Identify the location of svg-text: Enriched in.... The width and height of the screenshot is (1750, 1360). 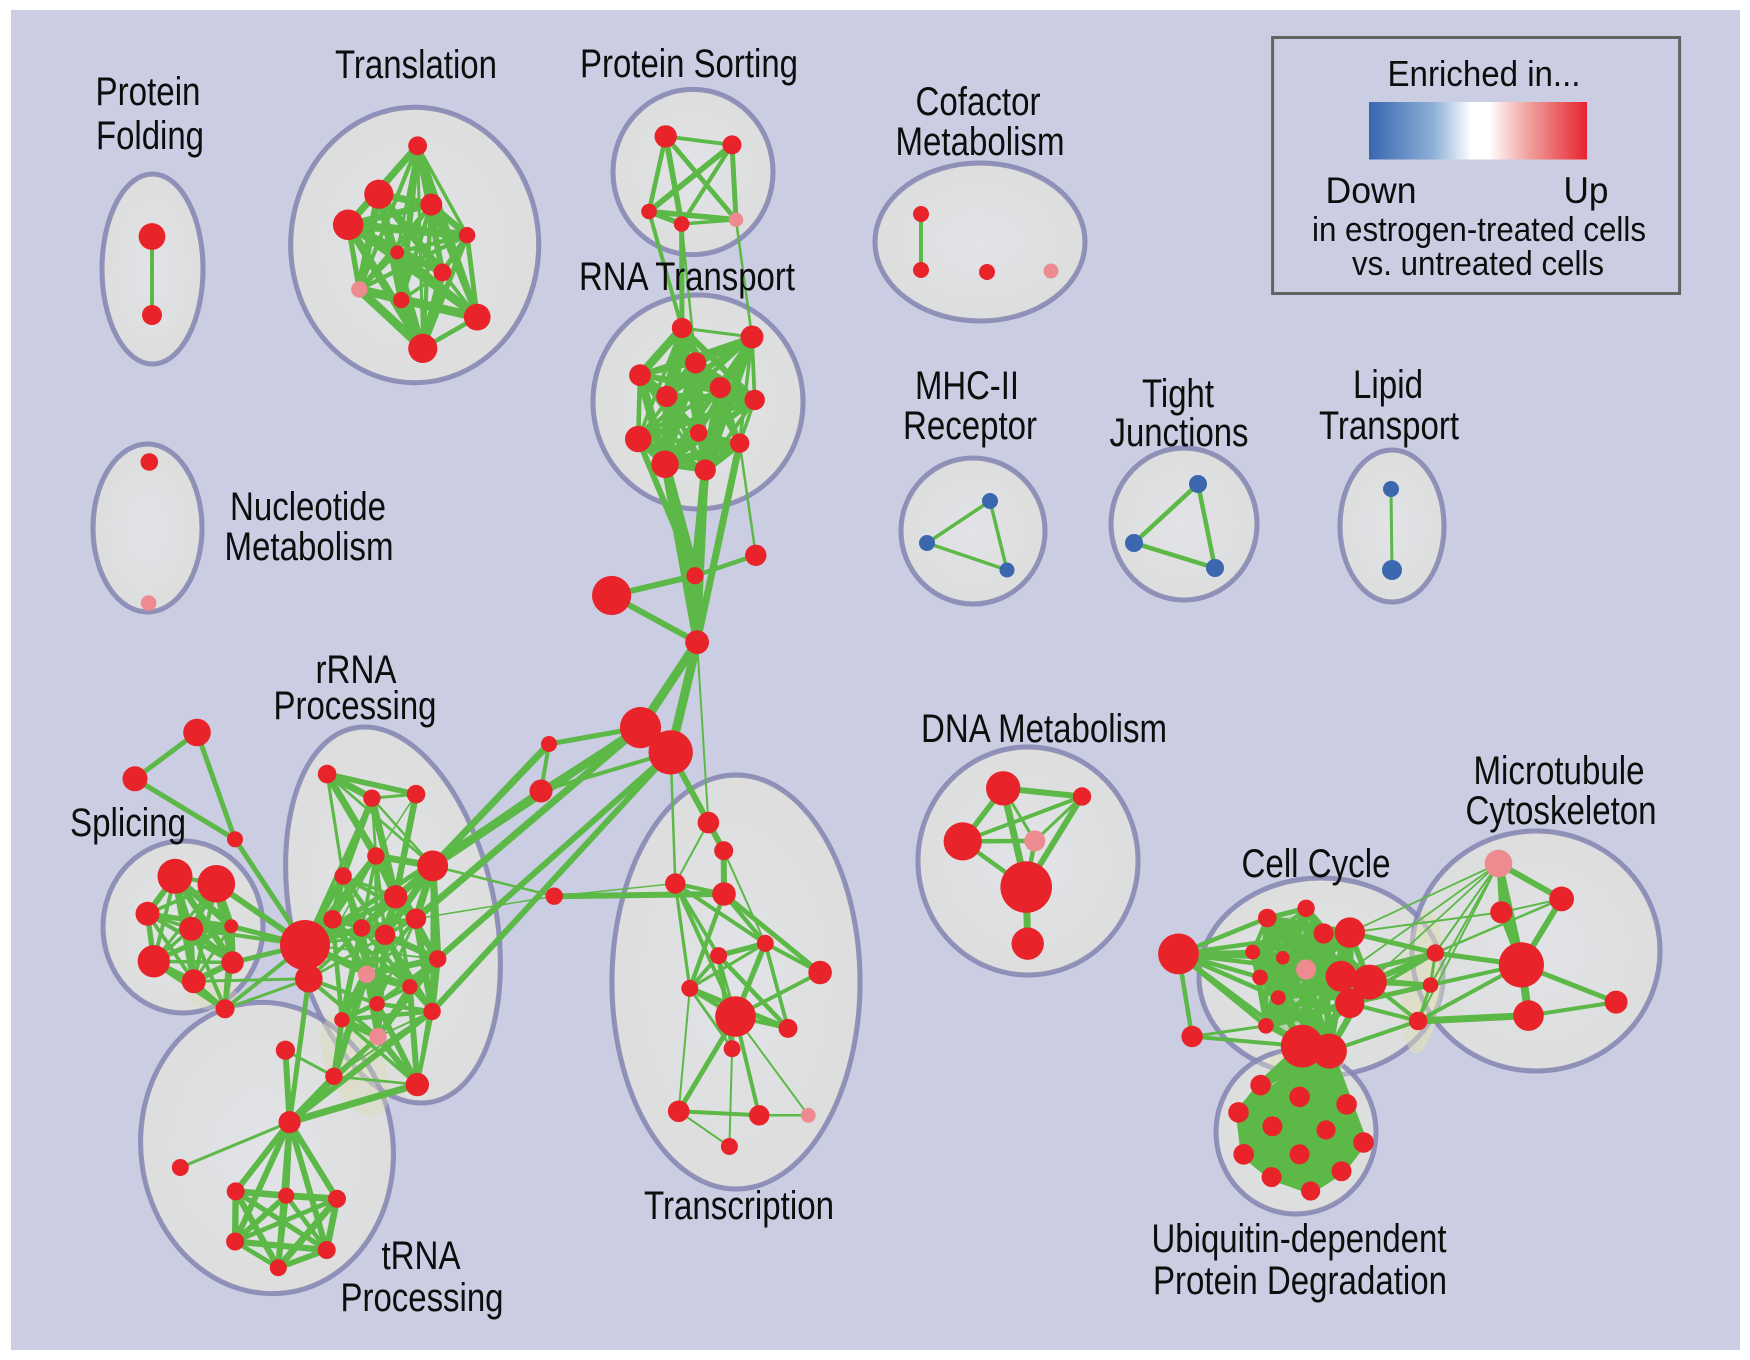
(1484, 73).